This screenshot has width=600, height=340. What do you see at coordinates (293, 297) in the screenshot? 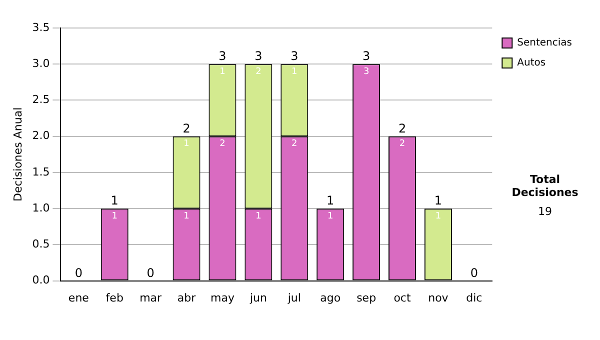
I see `x-tick-label: jul` at bounding box center [293, 297].